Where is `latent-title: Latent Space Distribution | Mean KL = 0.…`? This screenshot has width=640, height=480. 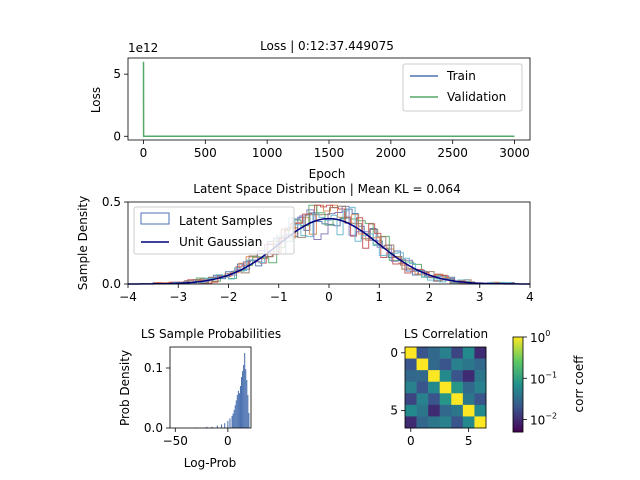
latent-title: Latent Space Distribution | Mean KL = 0.… is located at coordinates (326, 189).